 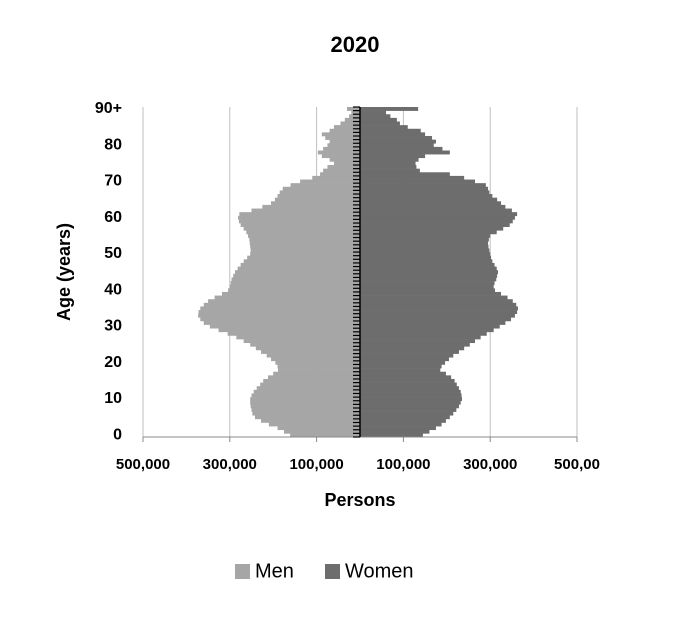 I want to click on y-tick-label: 50, so click(x=113, y=253).